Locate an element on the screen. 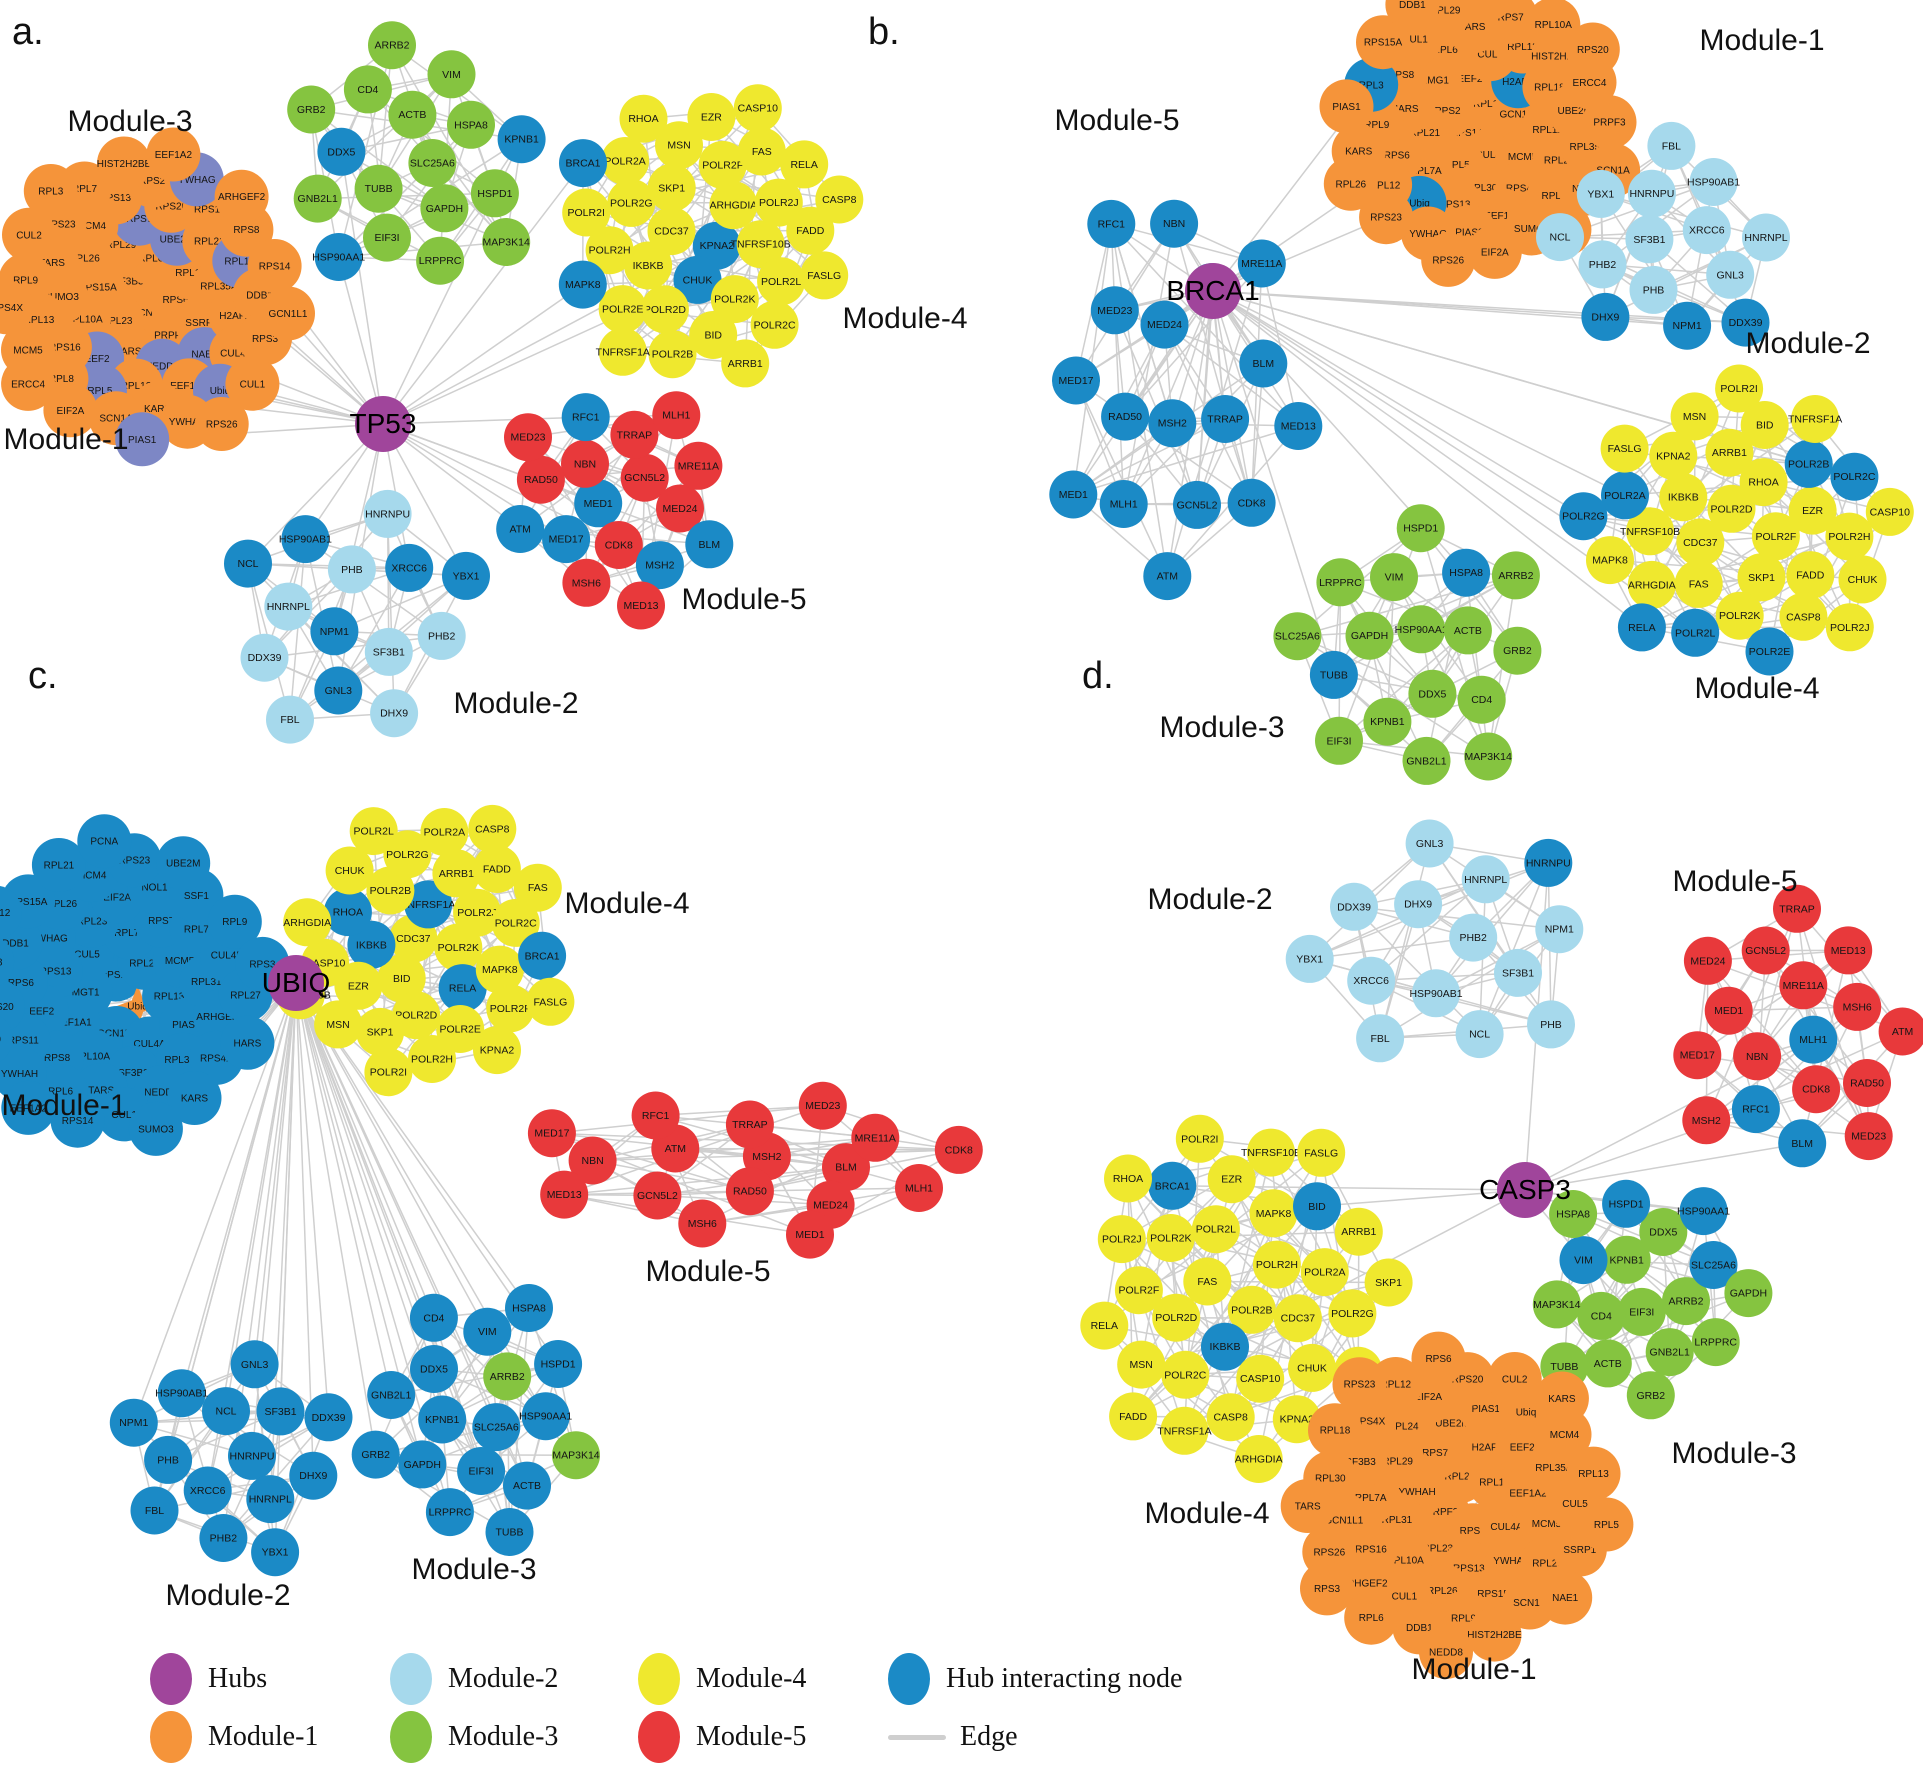 The image size is (1923, 1775). node-label: RPS3 is located at coordinates (262, 964).